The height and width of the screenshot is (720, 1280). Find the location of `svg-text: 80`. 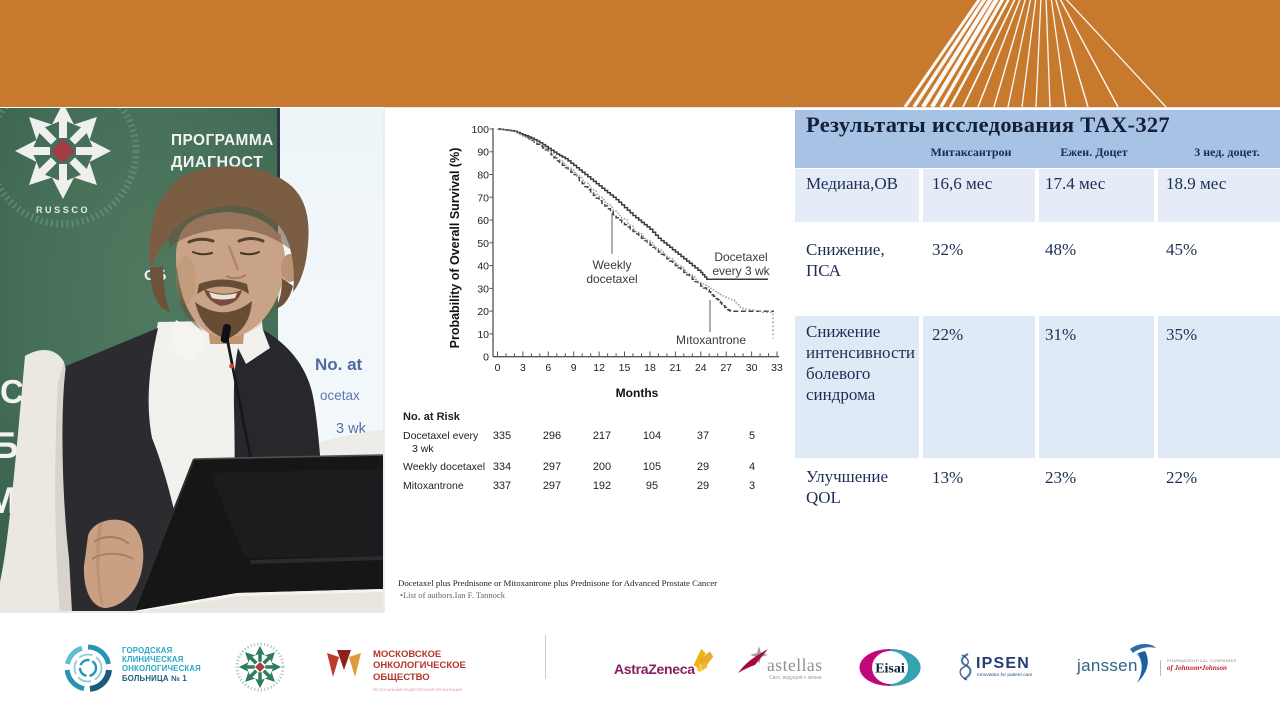

svg-text: 80 is located at coordinates (483, 176).